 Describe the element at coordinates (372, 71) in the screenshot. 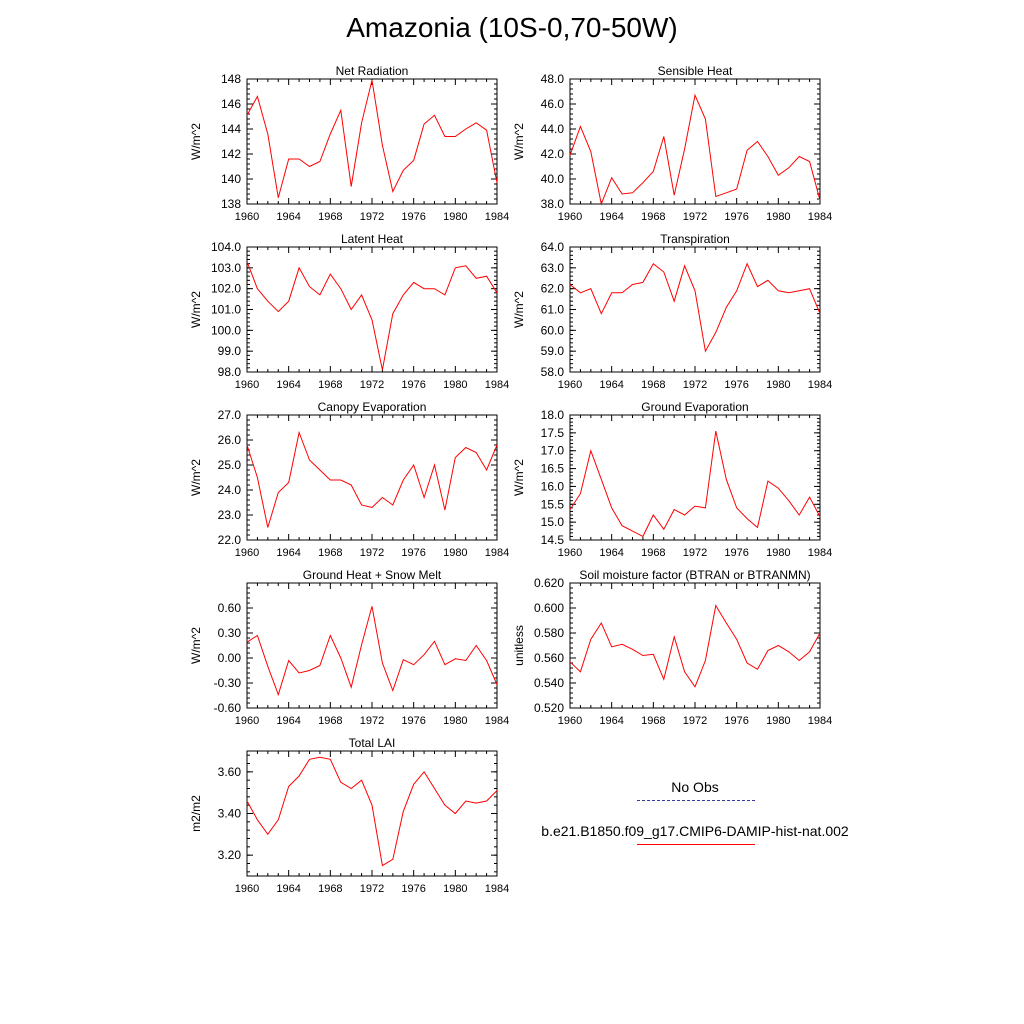

I see `panel-title: Net Radiation` at that location.